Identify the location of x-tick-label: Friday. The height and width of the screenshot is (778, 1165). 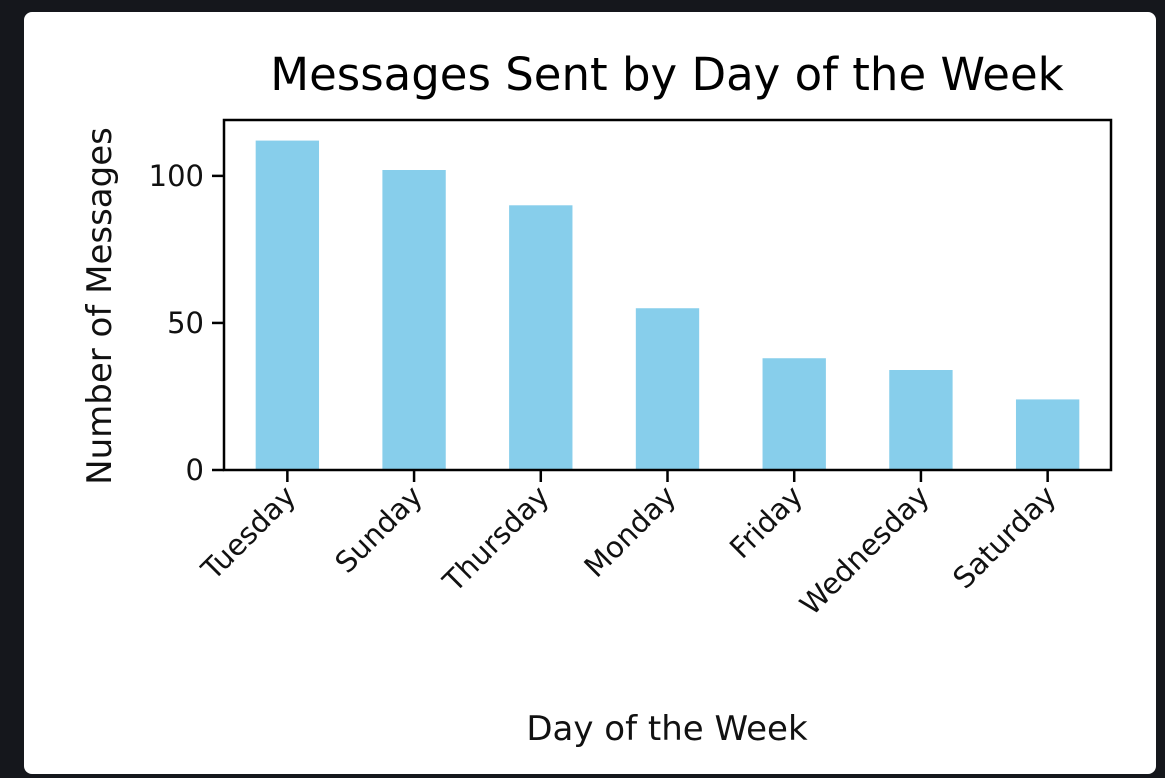
(766, 522).